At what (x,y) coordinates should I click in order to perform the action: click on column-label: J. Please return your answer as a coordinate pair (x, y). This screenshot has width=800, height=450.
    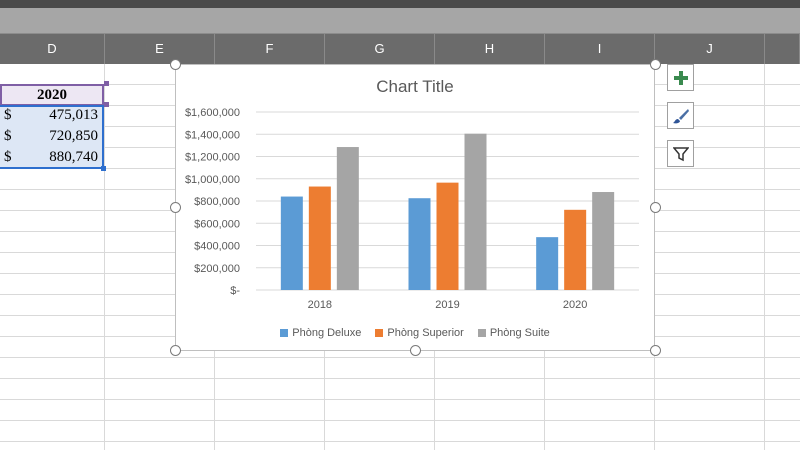
    Looking at the image, I should click on (709, 48).